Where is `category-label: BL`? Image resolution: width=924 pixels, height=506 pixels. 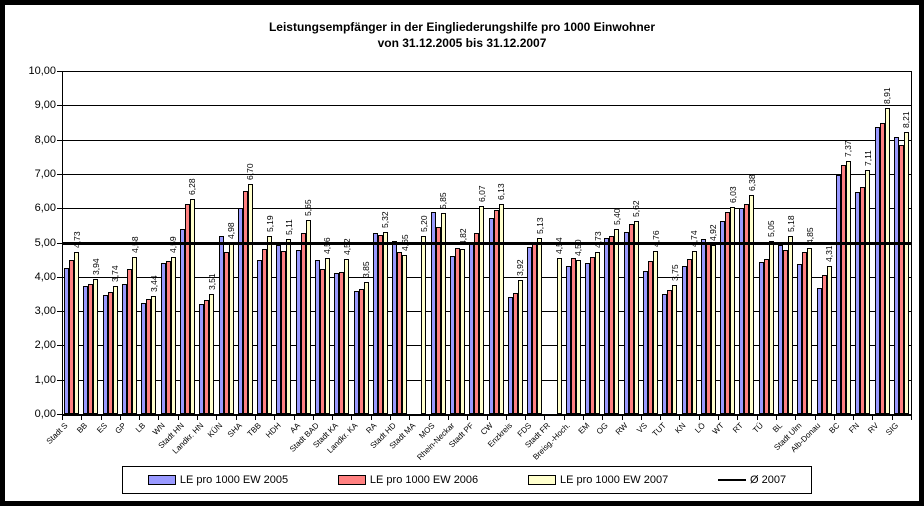
category-label: BL is located at coordinates (777, 428).